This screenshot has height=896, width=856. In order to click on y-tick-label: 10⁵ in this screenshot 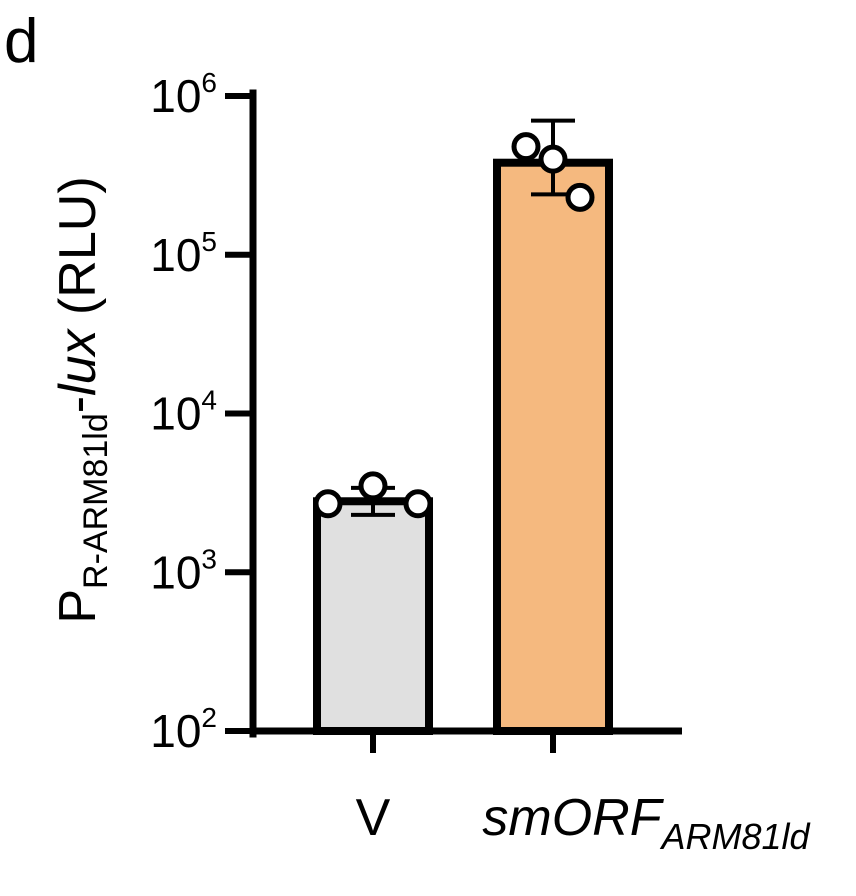, I will do `click(183, 253)`.